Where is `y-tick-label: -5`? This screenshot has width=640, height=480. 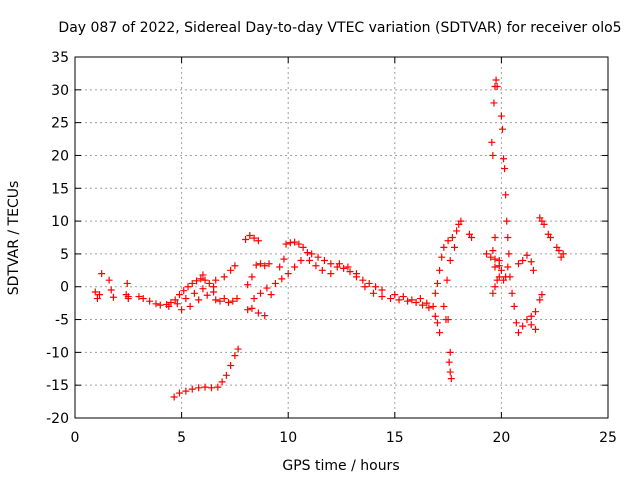 y-tick-label: -5 is located at coordinates (62, 321).